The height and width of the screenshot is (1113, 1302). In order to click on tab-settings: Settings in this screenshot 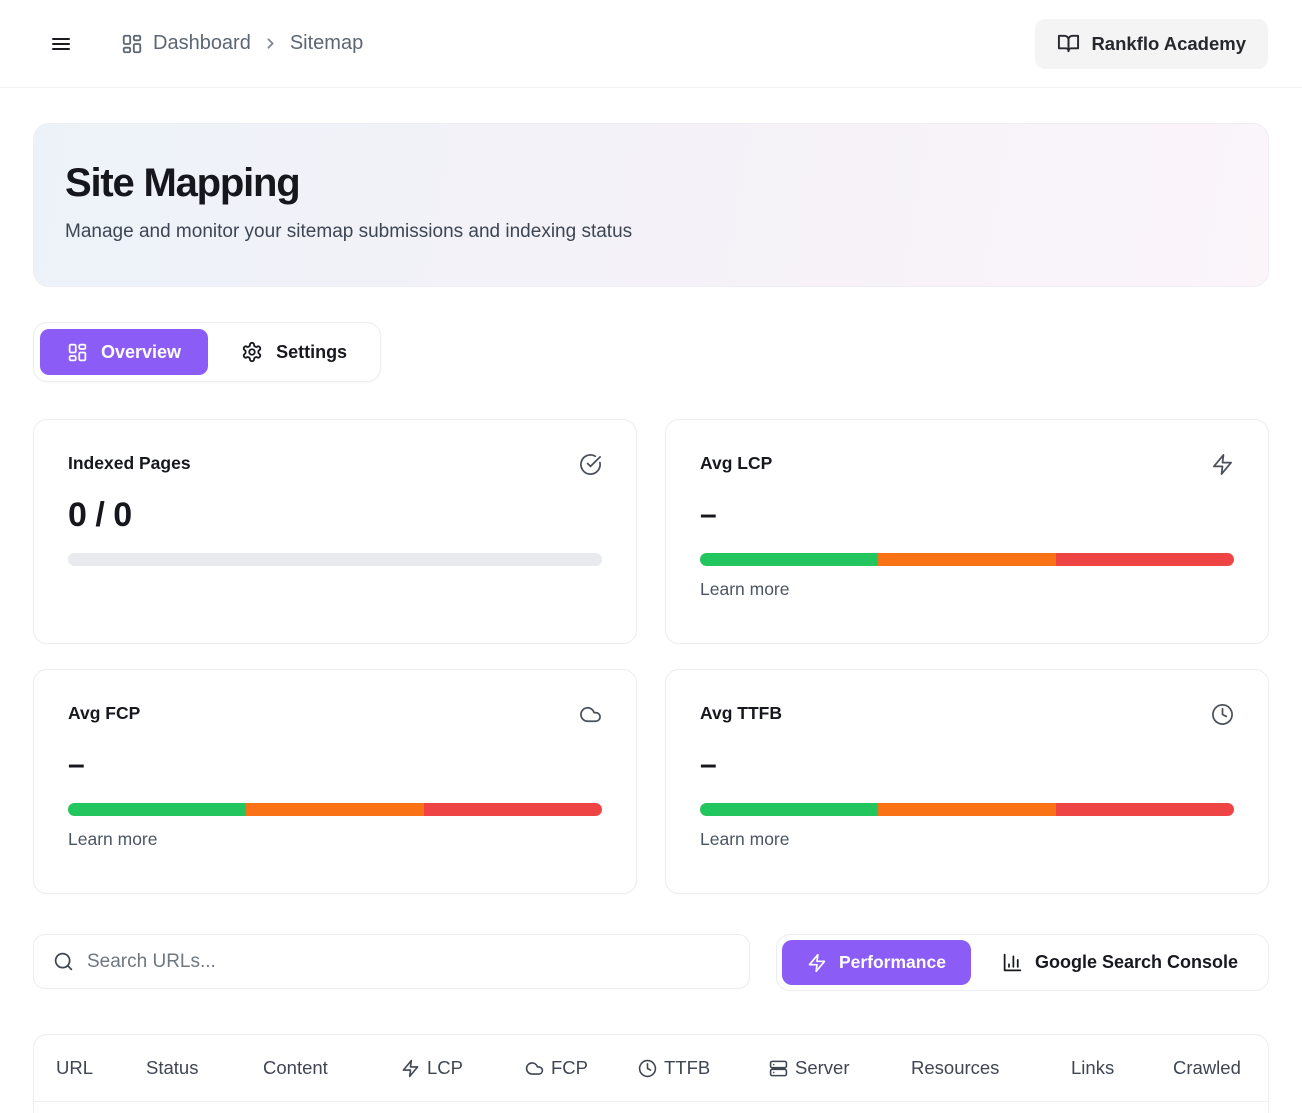, I will do `click(294, 352)`.